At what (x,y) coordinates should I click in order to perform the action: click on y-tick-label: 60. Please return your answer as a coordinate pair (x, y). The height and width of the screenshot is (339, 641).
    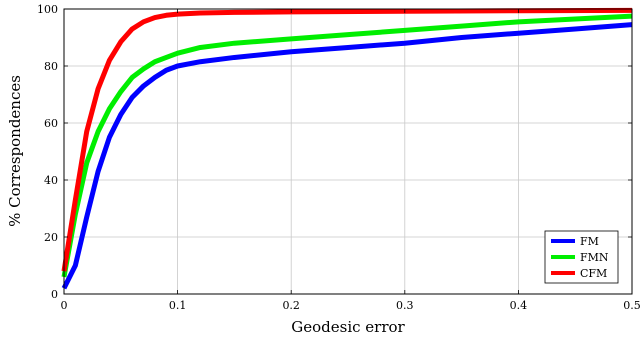
    Looking at the image, I should click on (51, 123).